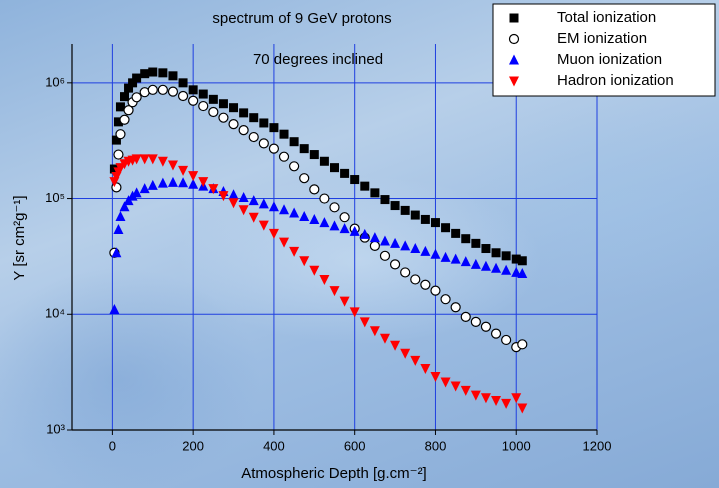 This screenshot has width=719, height=488. I want to click on x-tick-label: 800, so click(436, 445).